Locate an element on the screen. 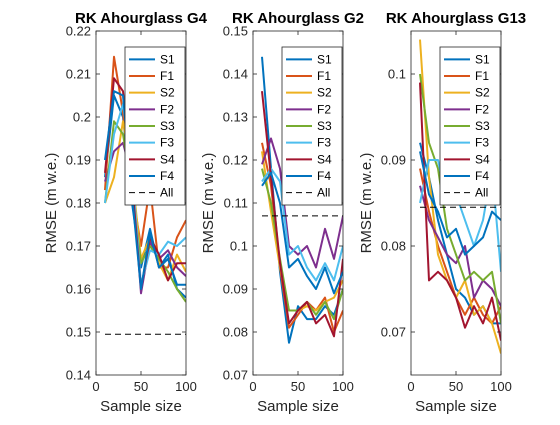 Image resolution: width=560 pixels, height=425 pixels. y-tick-label: 0.12 is located at coordinates (235, 160).